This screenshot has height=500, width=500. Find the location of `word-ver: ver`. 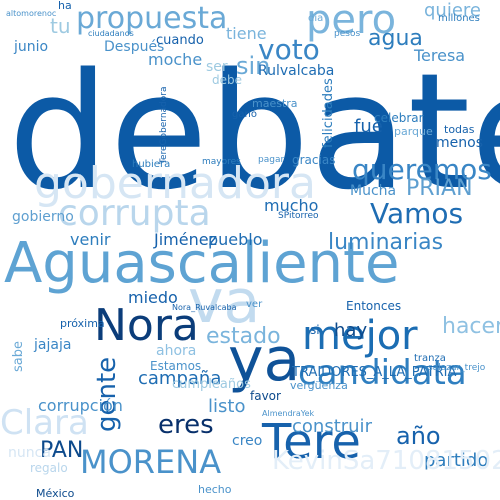

word-ver: ver is located at coordinates (254, 304).